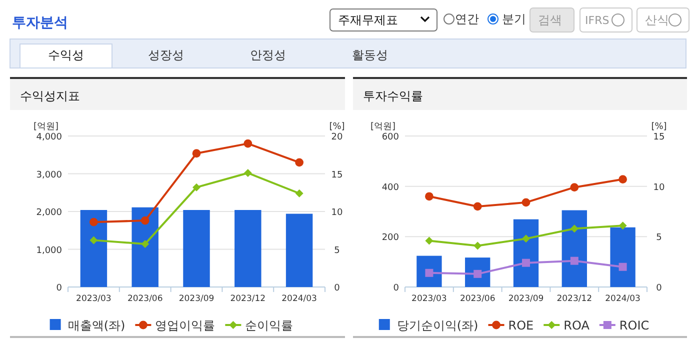 This screenshot has width=697, height=342. I want to click on legend-label: 매출액(좌), so click(97, 325).